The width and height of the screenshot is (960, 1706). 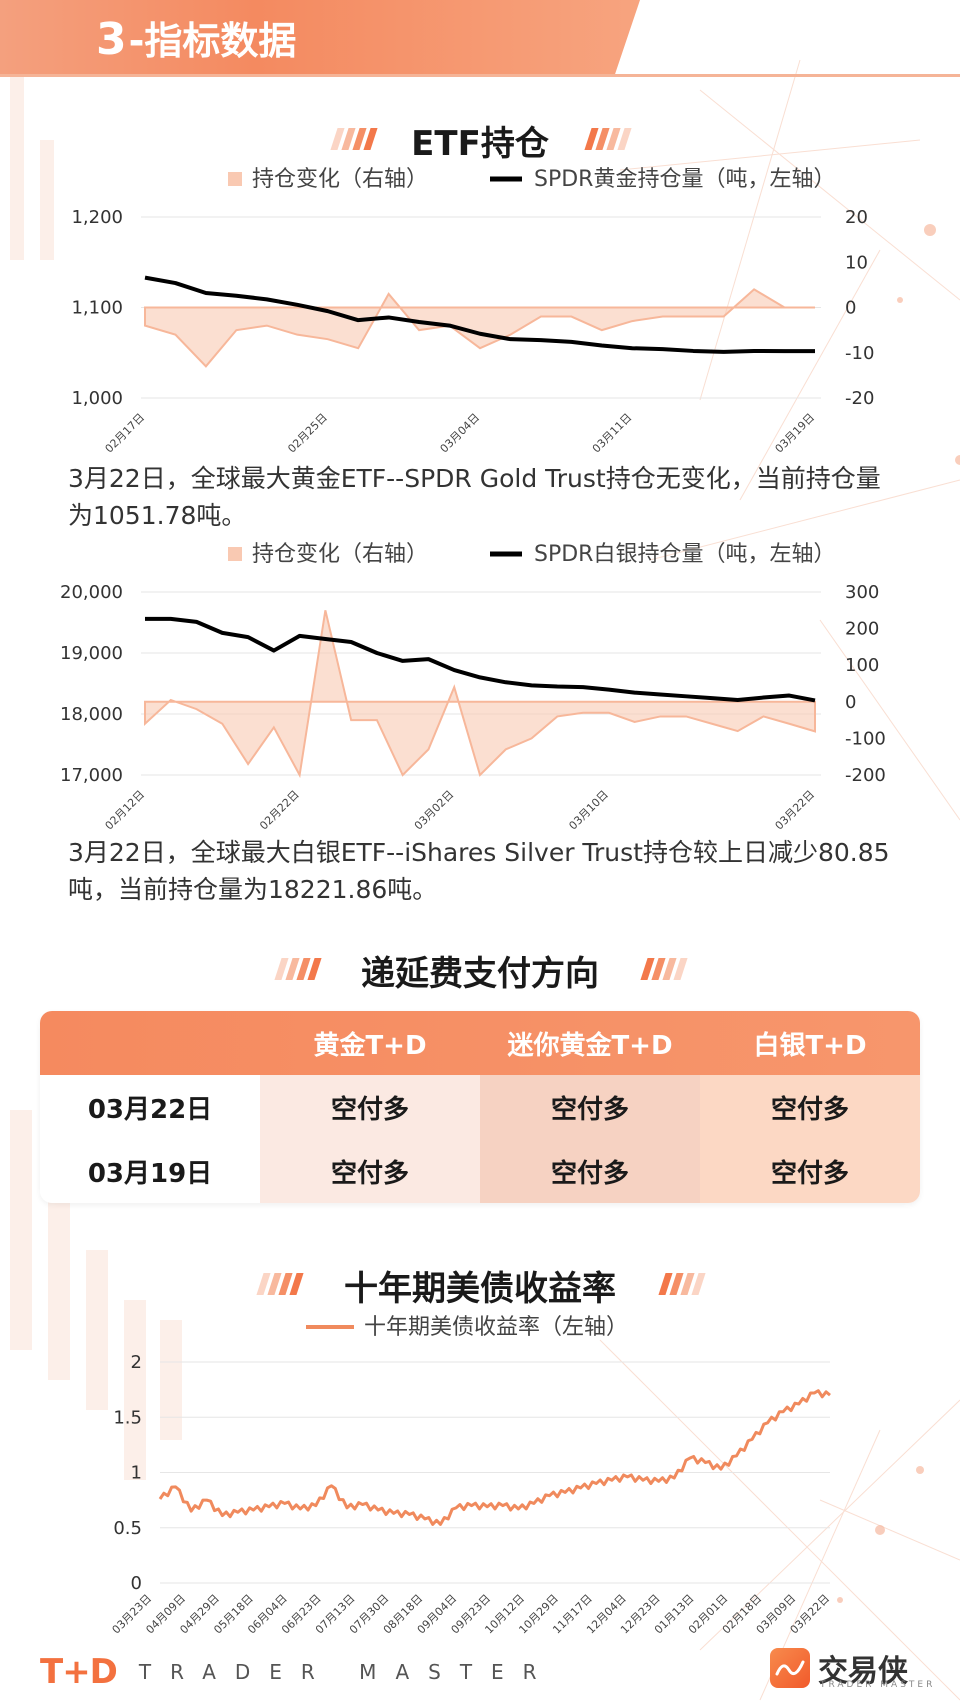 I want to click on y-right-tick-label: -20, so click(x=859, y=398).